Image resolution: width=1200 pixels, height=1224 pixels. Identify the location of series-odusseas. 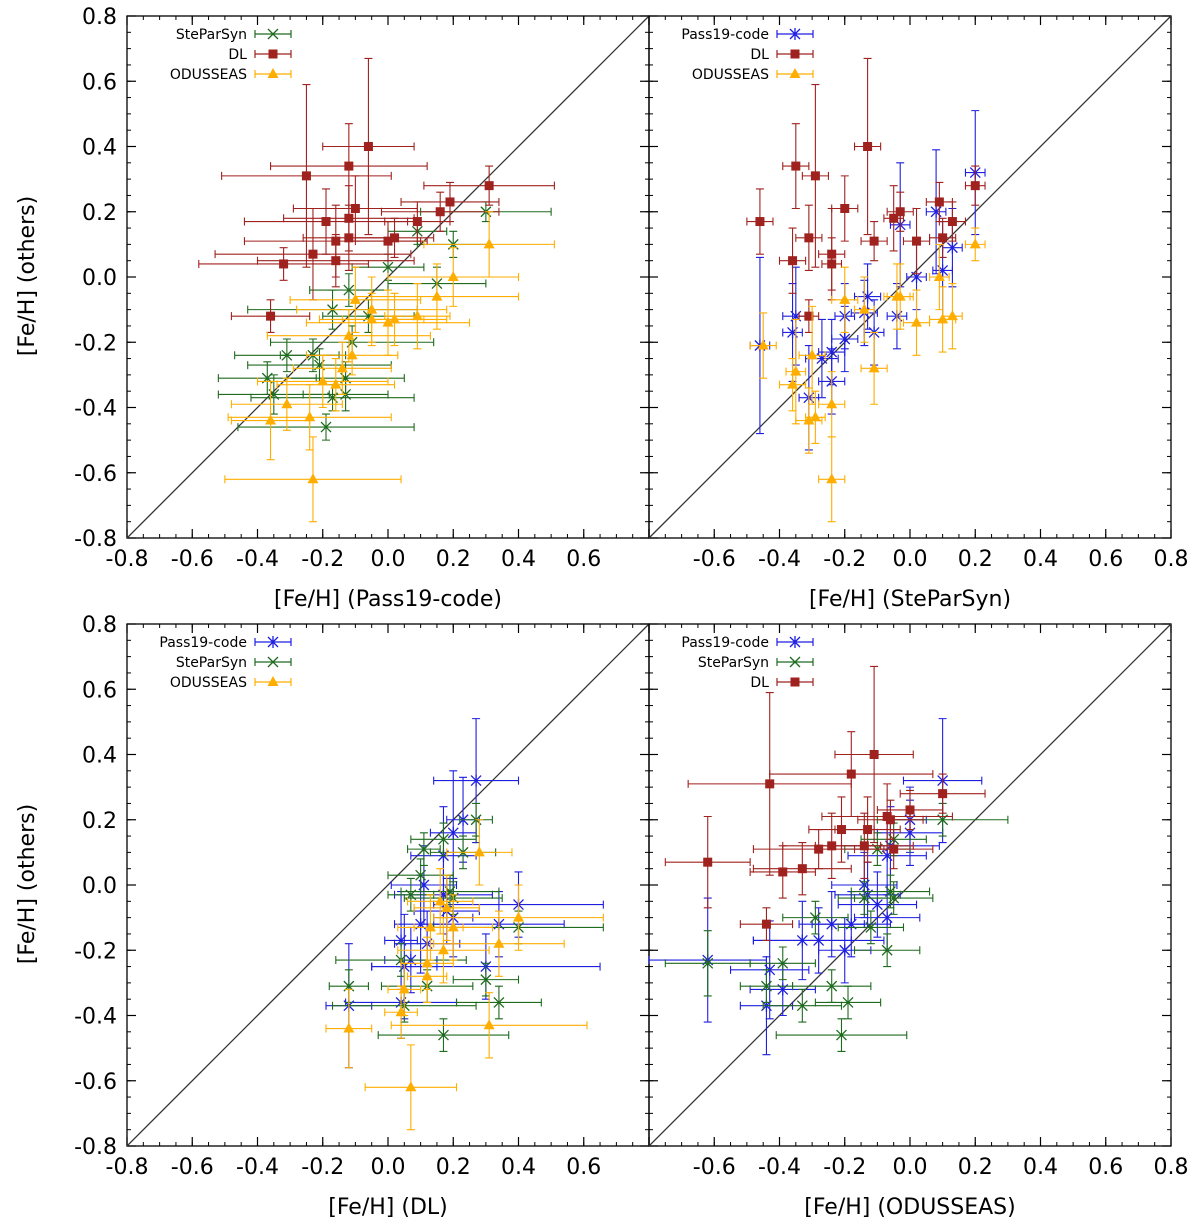
(389, 367).